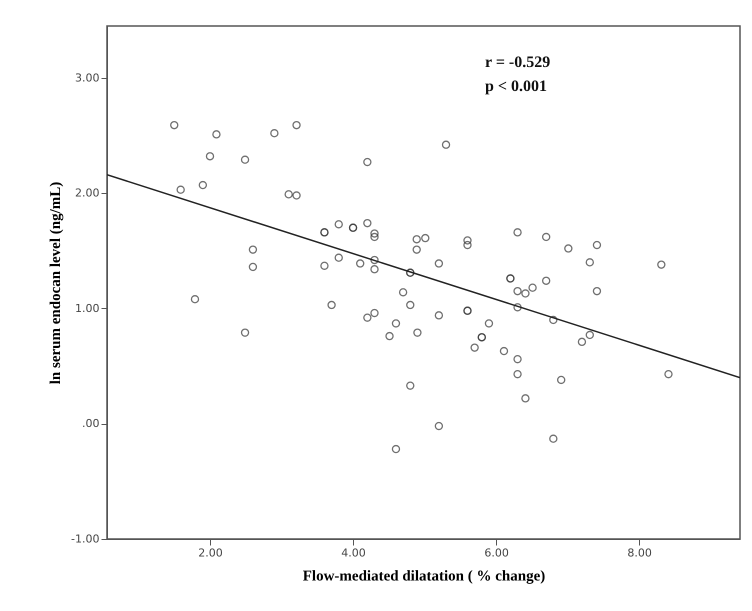 The height and width of the screenshot is (611, 752). Describe the element at coordinates (87, 308) in the screenshot. I see `y-tick-label: 1.00` at that location.